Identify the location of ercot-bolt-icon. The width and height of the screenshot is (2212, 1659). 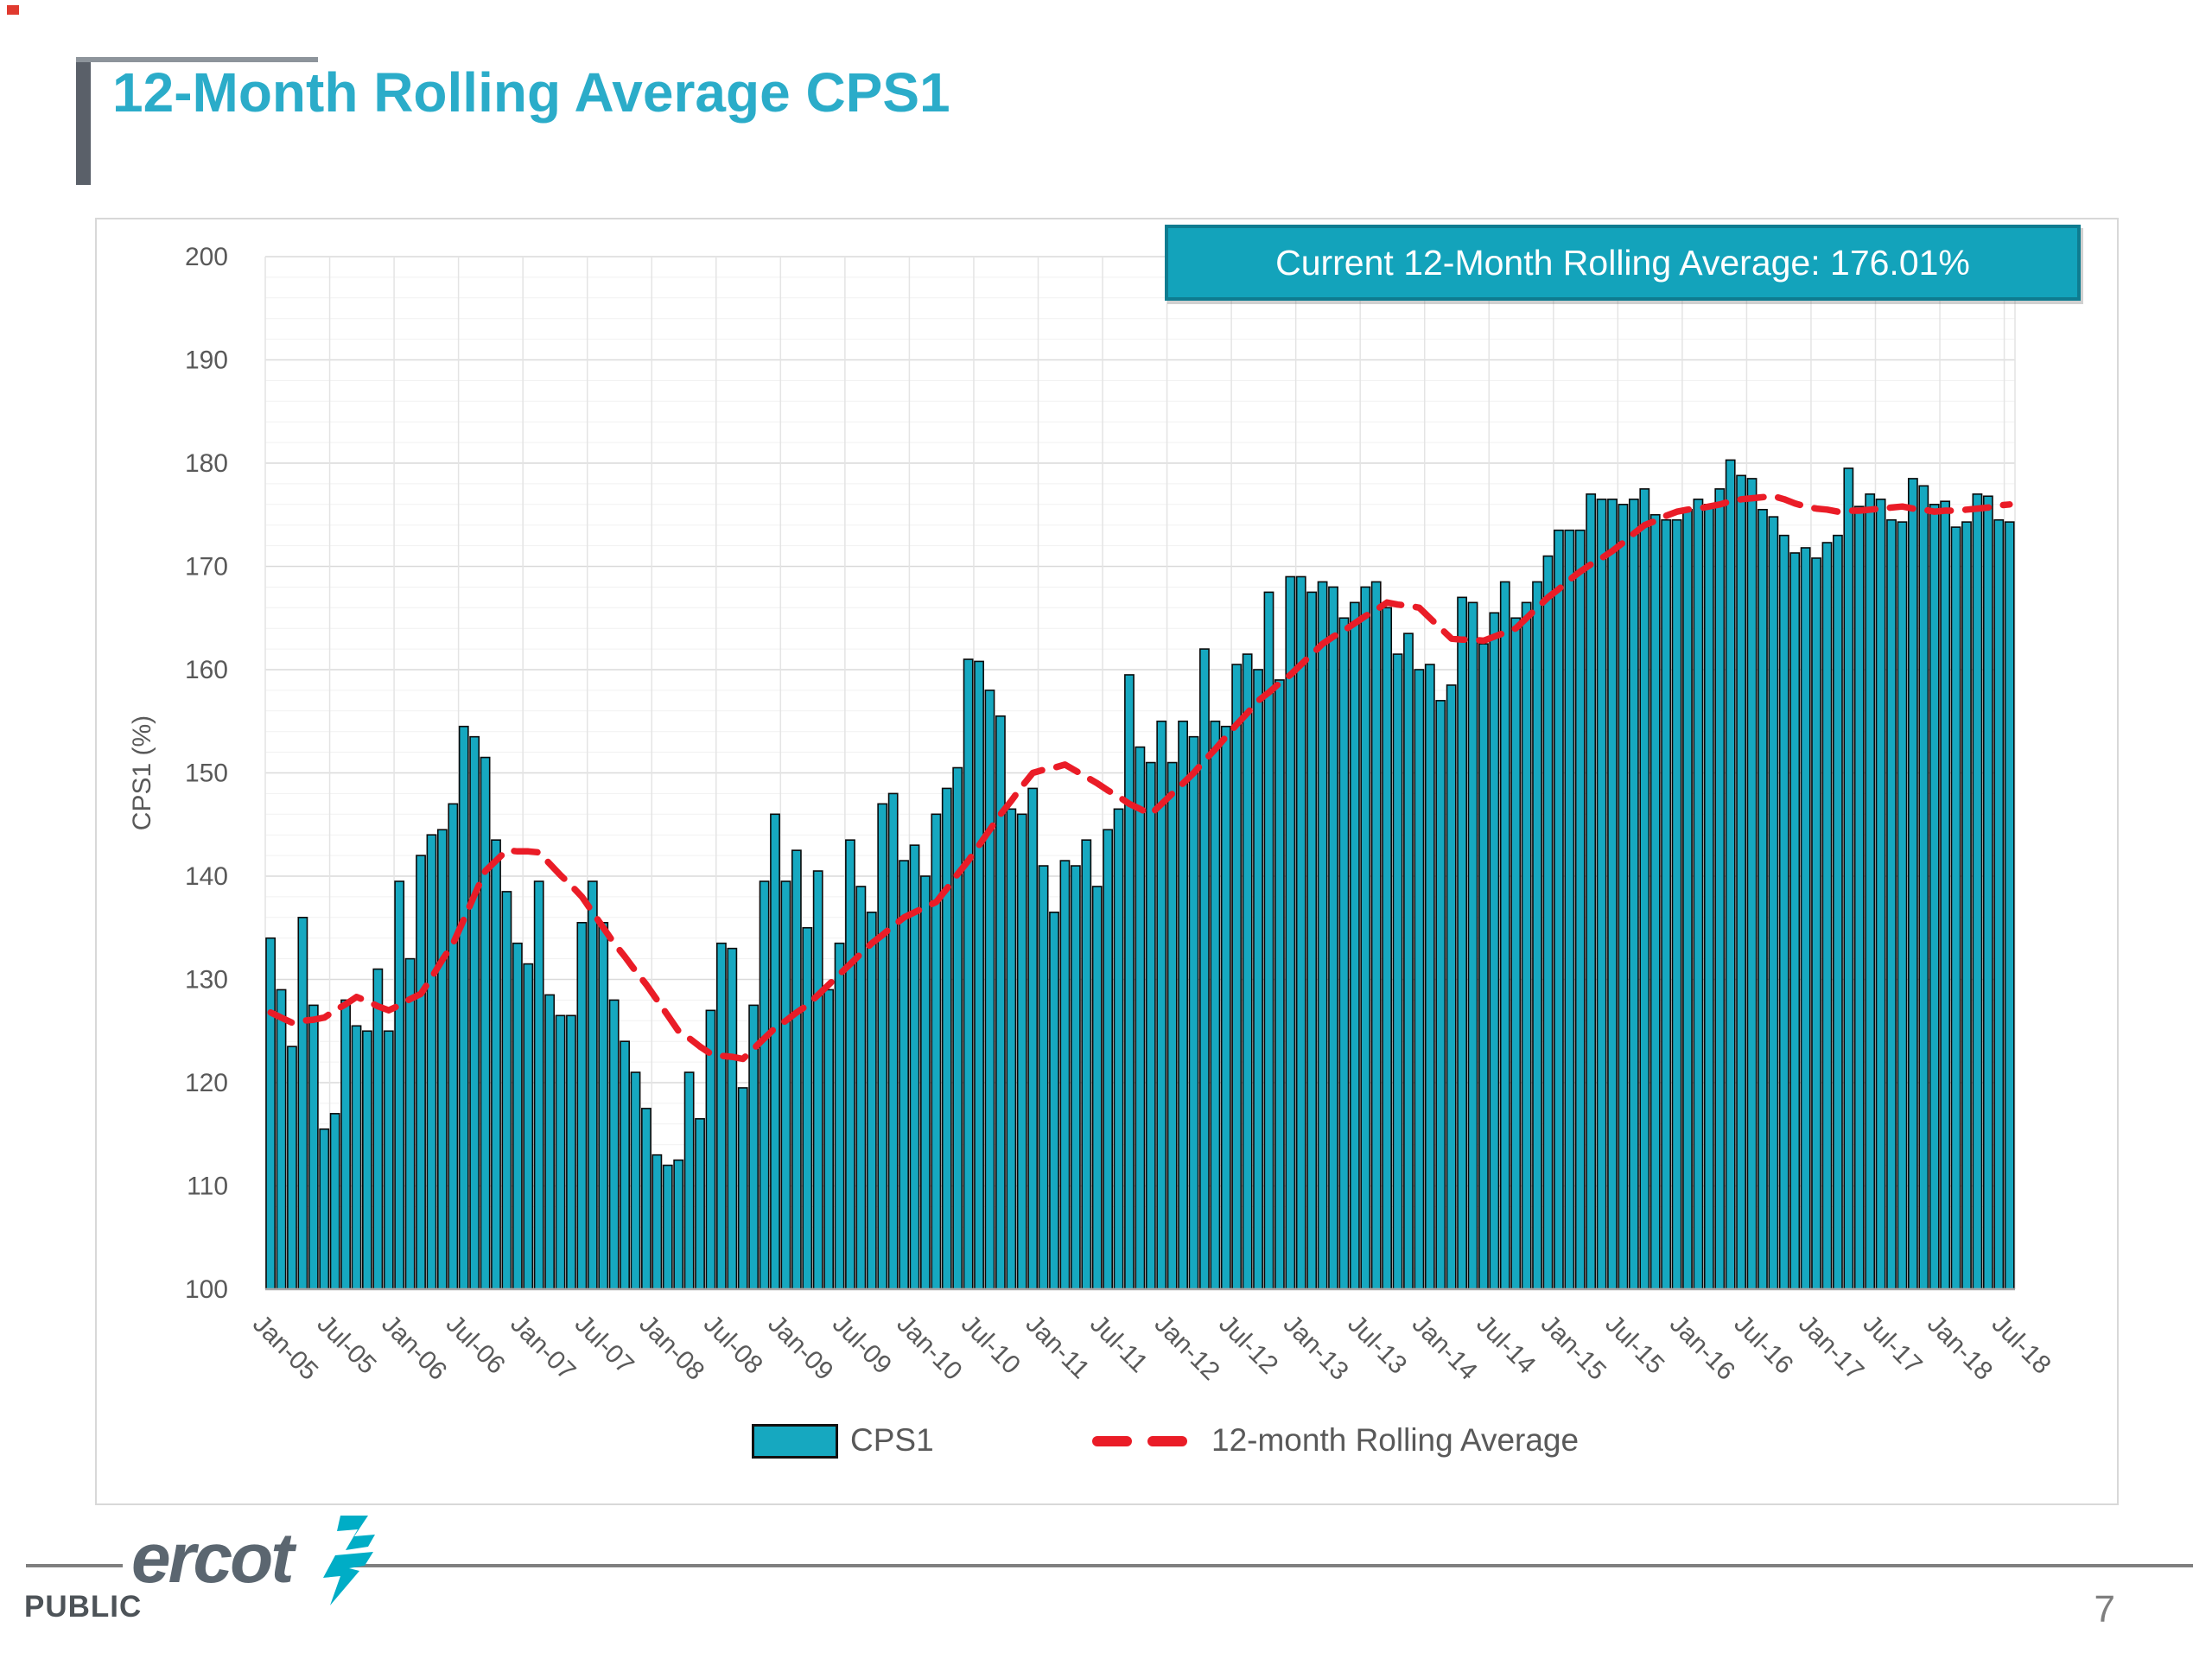
(349, 1560).